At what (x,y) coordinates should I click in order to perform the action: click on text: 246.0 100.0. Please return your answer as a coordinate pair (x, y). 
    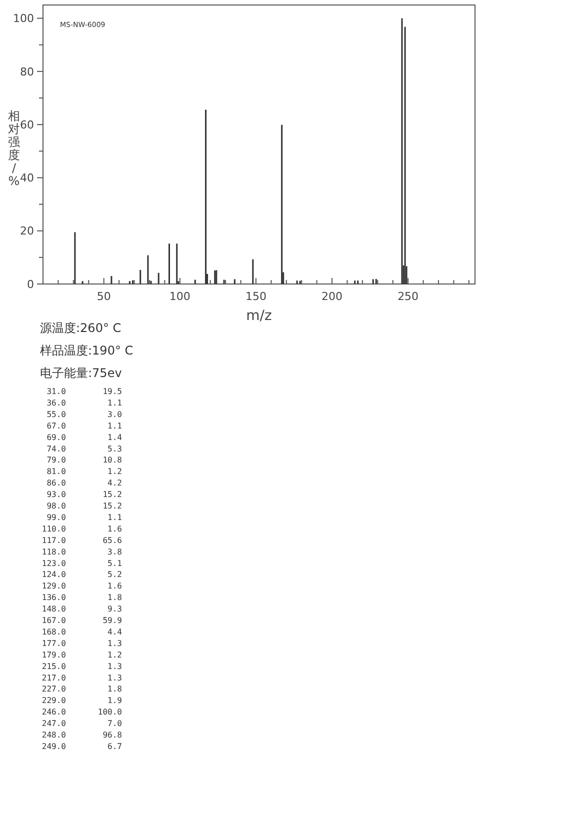
    Looking at the image, I should click on (82, 712).